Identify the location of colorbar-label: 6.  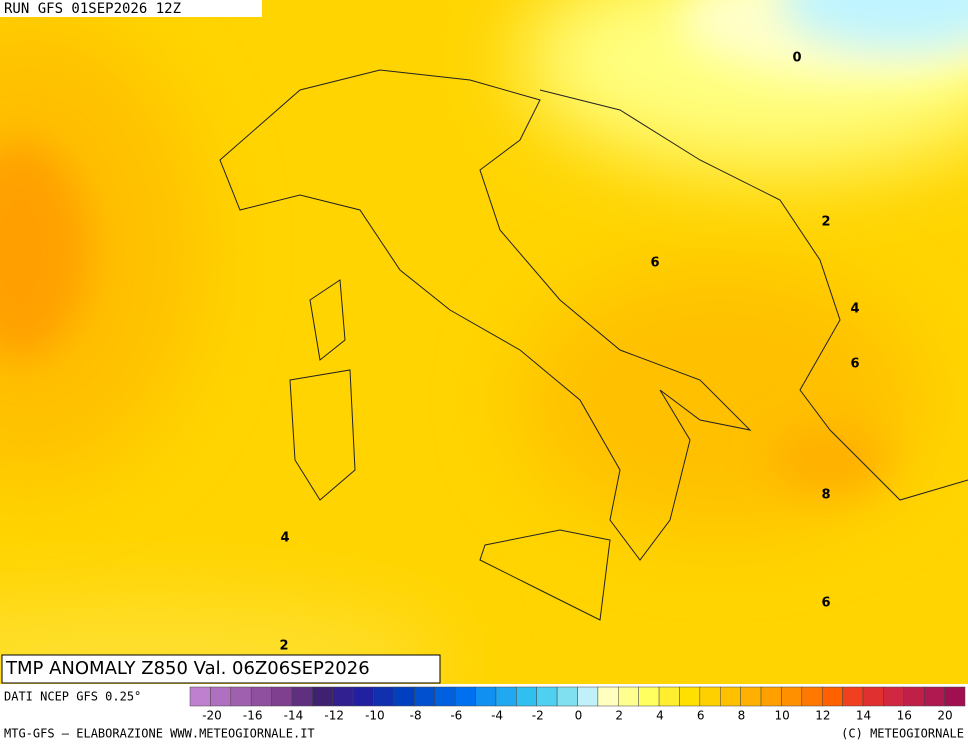
(701, 716).